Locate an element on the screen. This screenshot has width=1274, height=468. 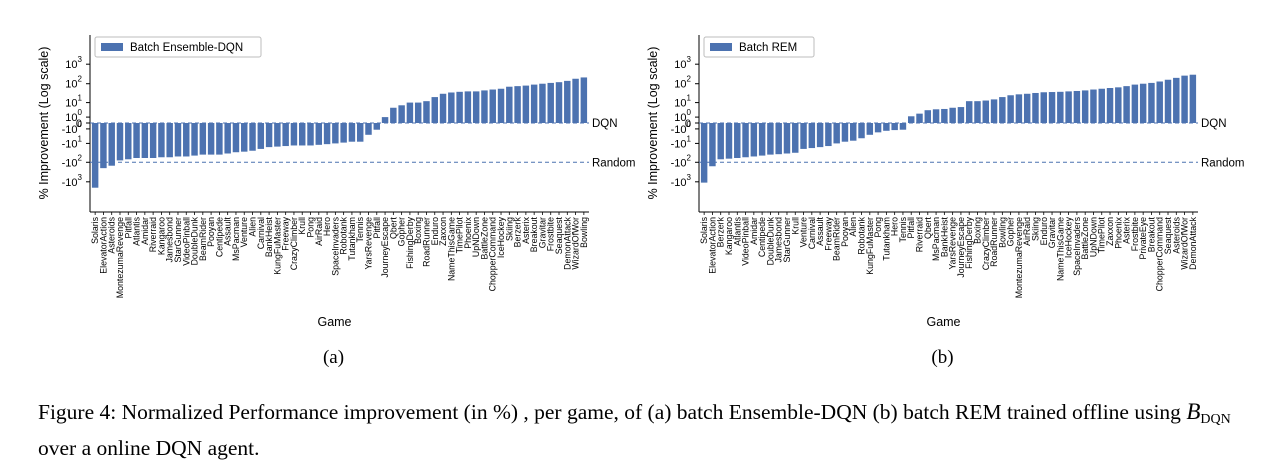
y-tick-label: 10² is located at coordinates (682, 83).